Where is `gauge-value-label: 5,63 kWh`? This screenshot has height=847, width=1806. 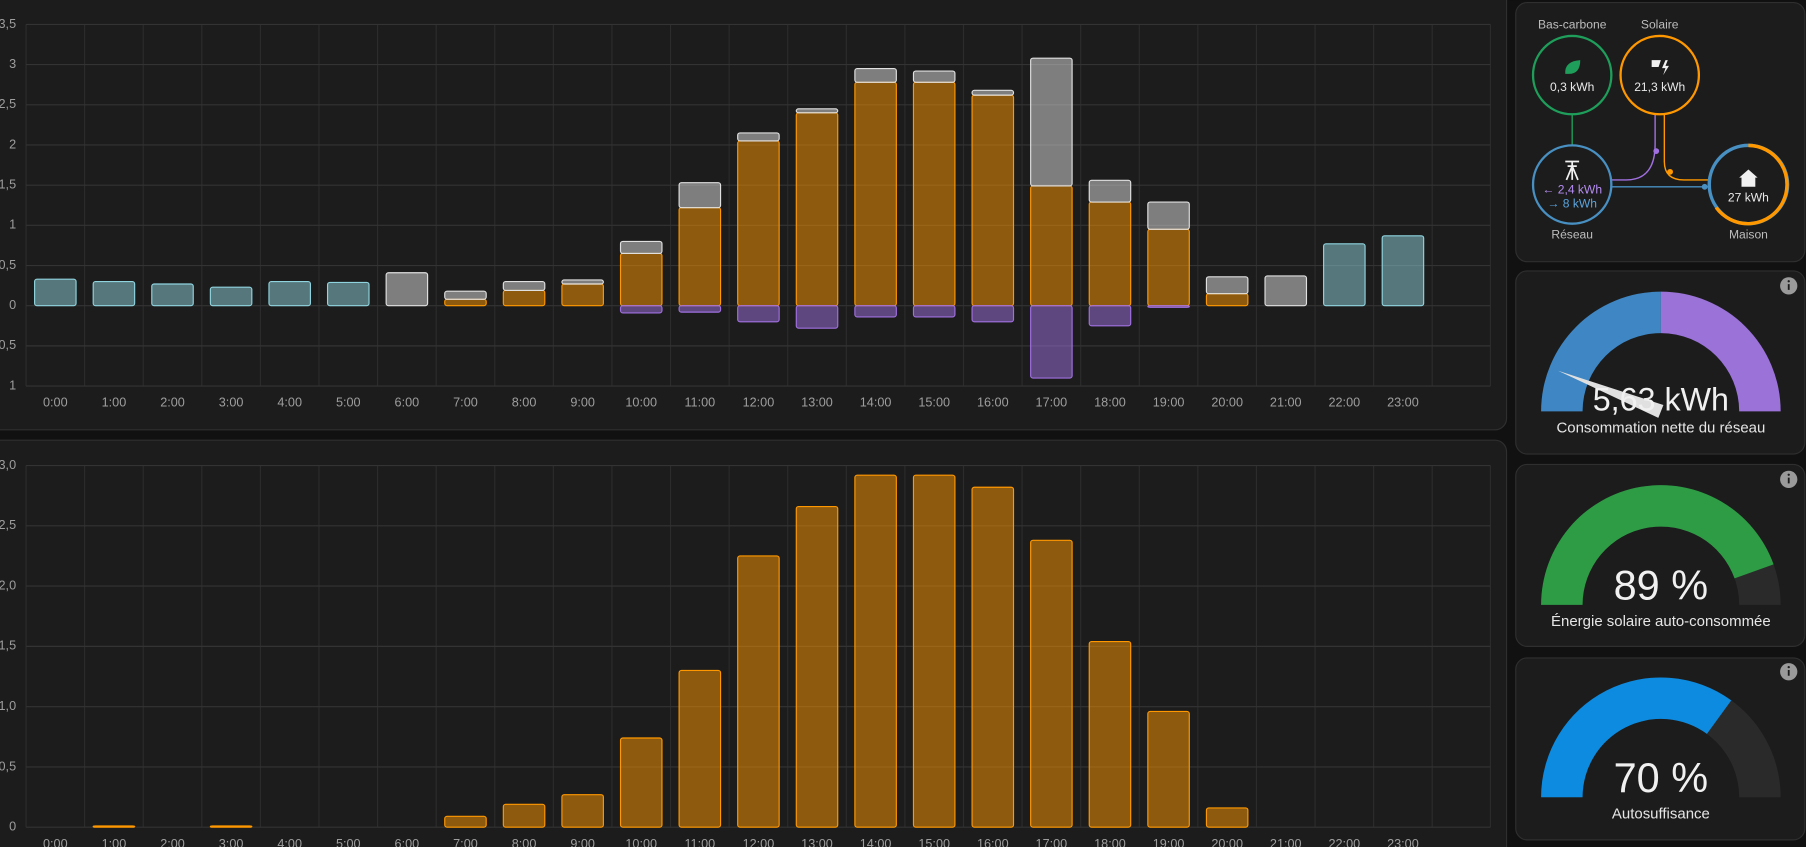 gauge-value-label: 5,63 kWh is located at coordinates (1661, 400).